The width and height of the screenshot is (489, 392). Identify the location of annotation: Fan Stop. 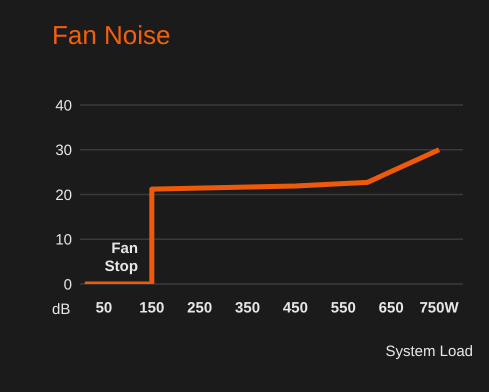
(121, 258).